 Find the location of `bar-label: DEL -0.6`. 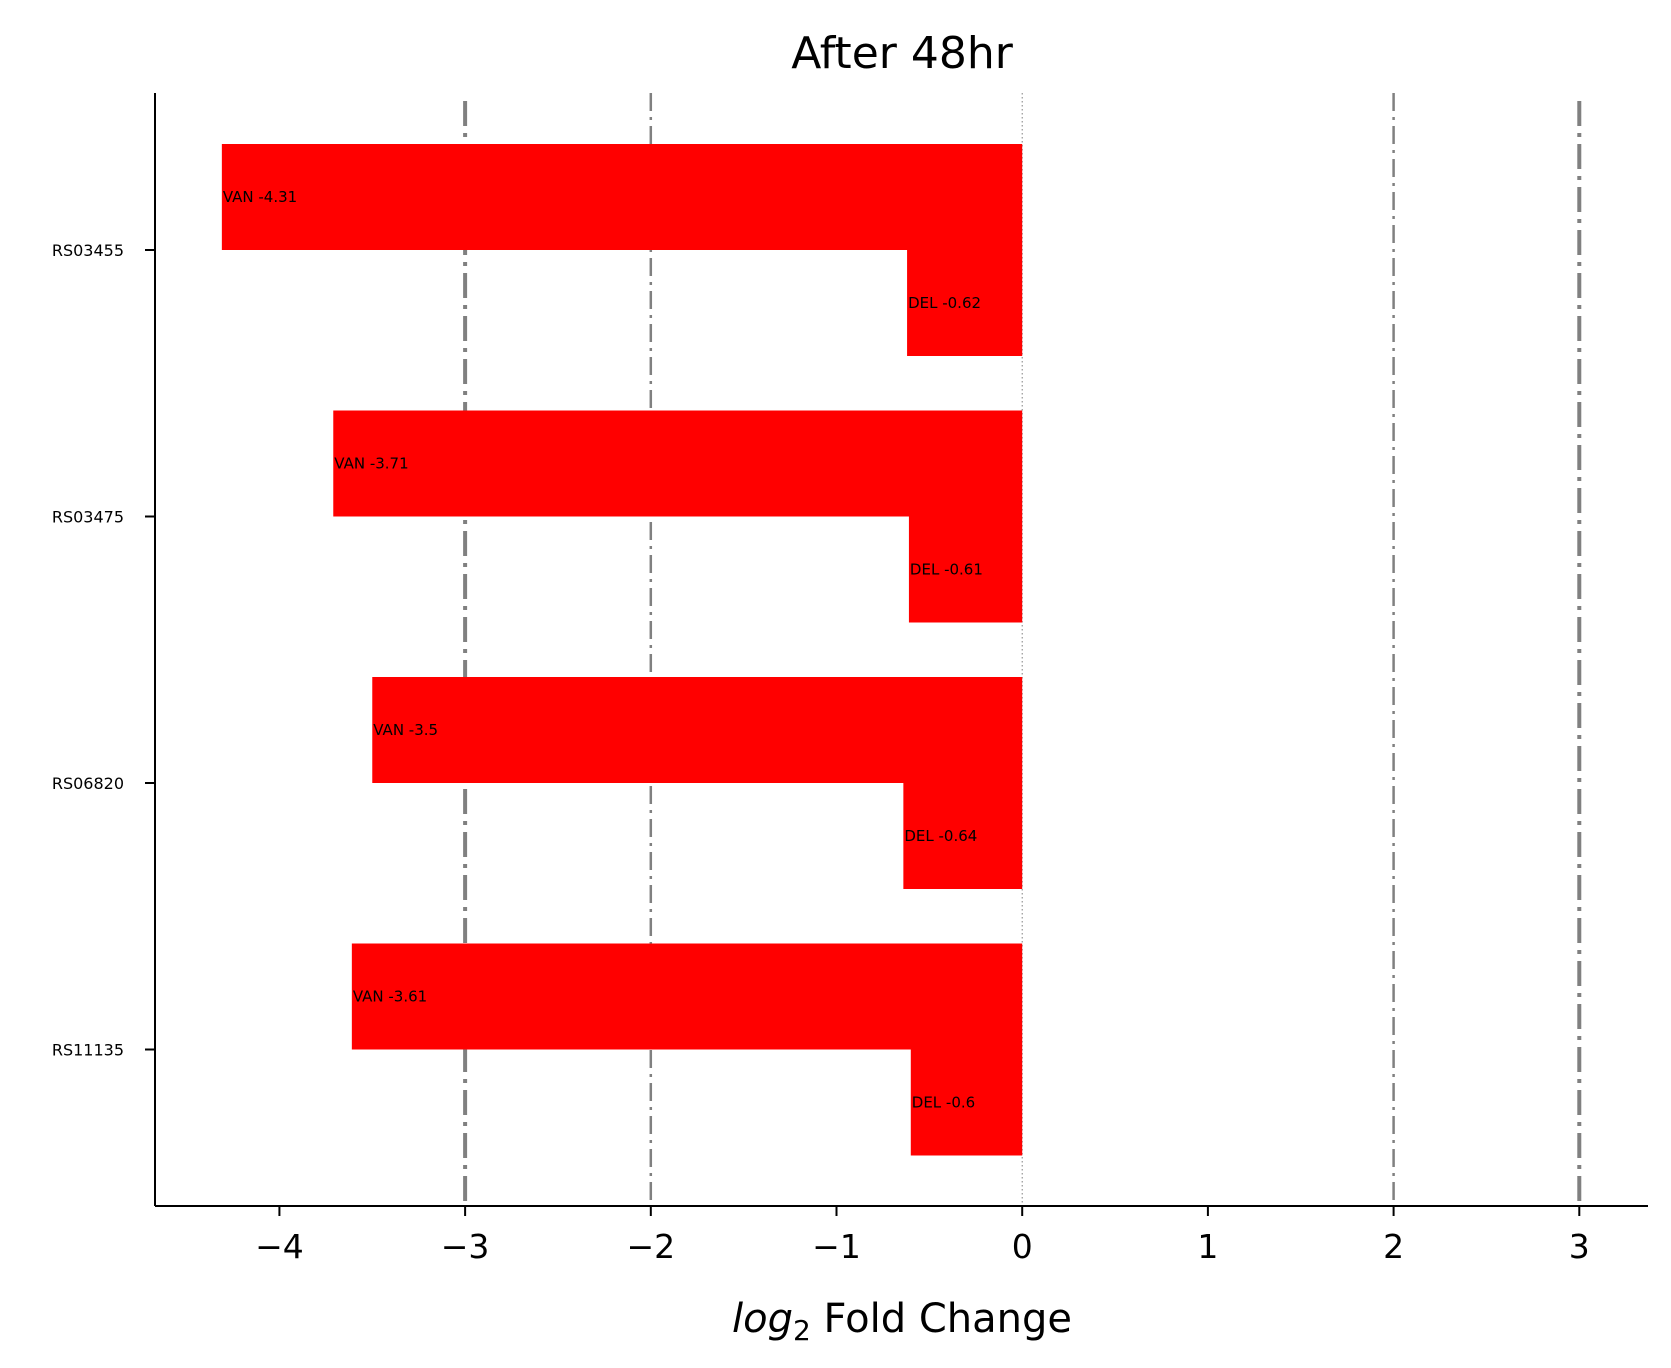

bar-label: DEL -0.6 is located at coordinates (943, 1103).